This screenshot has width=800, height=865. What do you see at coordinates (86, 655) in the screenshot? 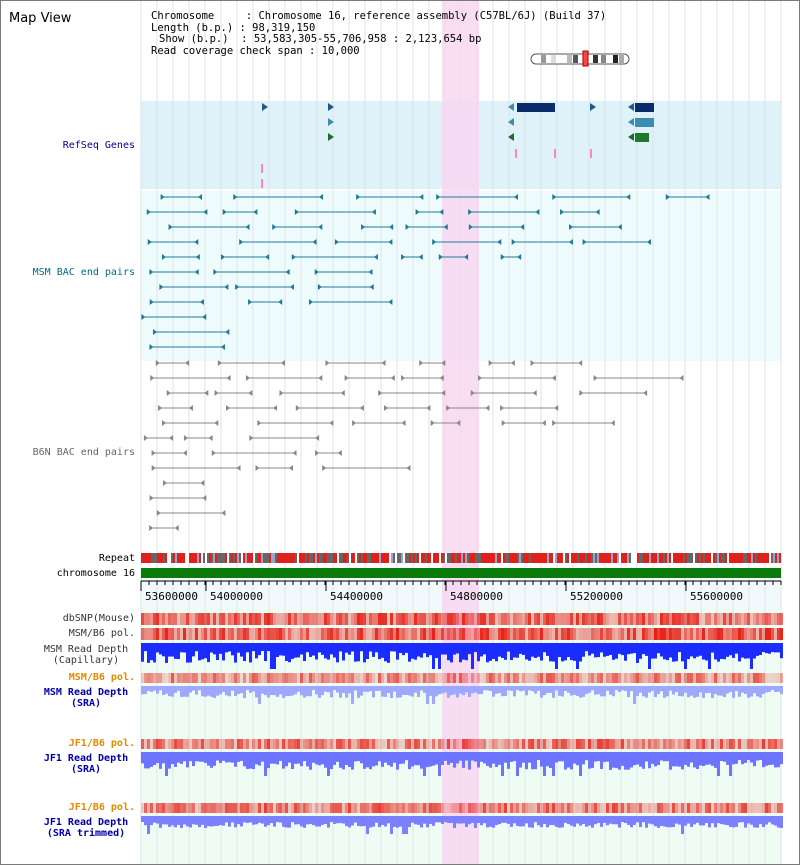
I see `msm-depth-capillary-label: MSM Read Depth (Capillary)` at bounding box center [86, 655].